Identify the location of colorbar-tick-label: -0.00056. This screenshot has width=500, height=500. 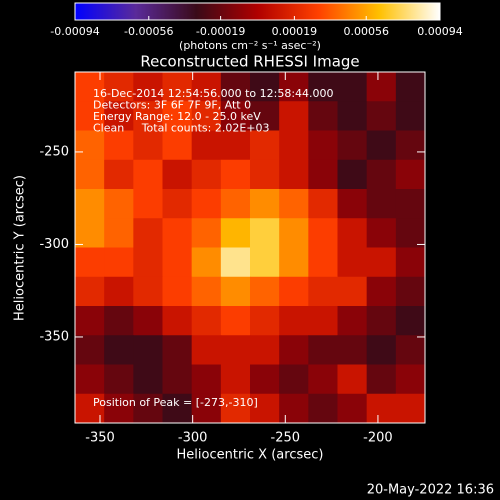
(148, 31).